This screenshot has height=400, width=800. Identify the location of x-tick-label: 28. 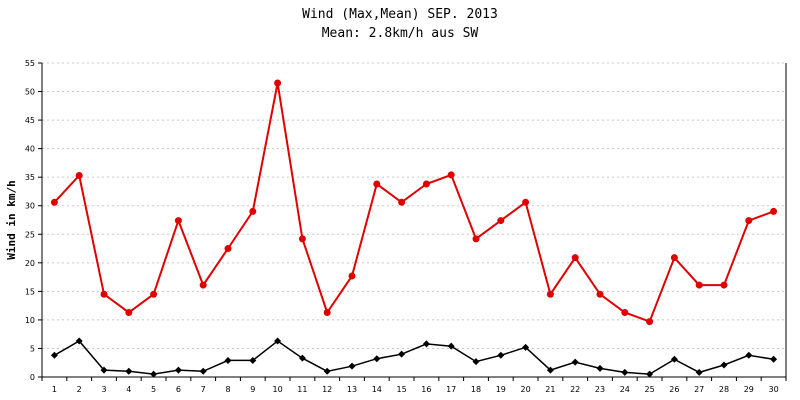
(724, 389).